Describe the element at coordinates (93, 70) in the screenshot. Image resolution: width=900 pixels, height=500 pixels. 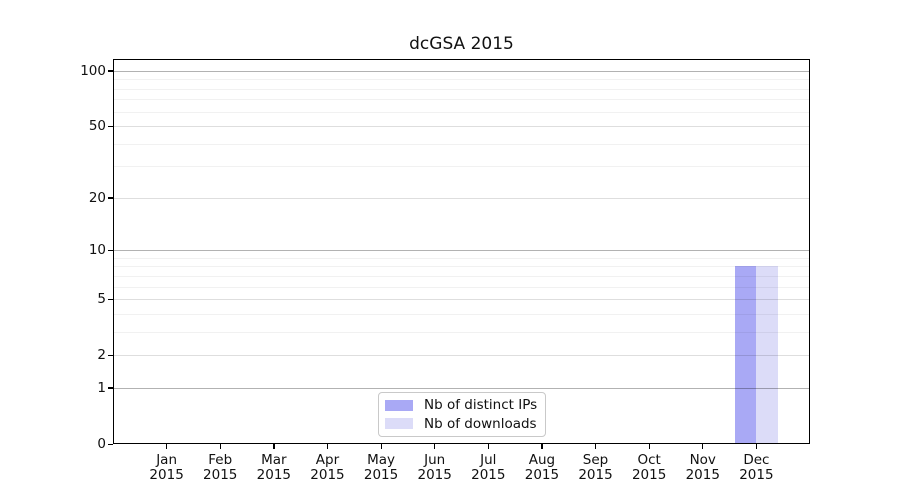
I see `y-tick-label-100: 100` at that location.